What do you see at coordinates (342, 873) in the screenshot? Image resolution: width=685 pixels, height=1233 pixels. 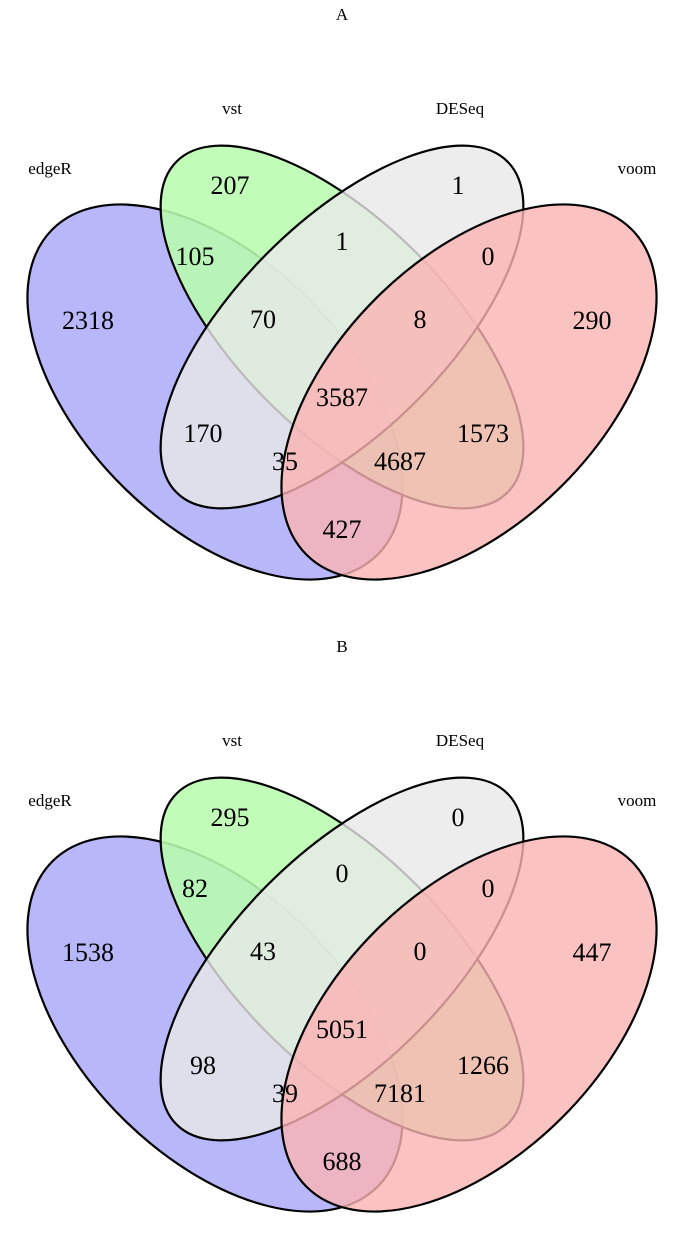 I see `count-vst-DESeq: 0` at bounding box center [342, 873].